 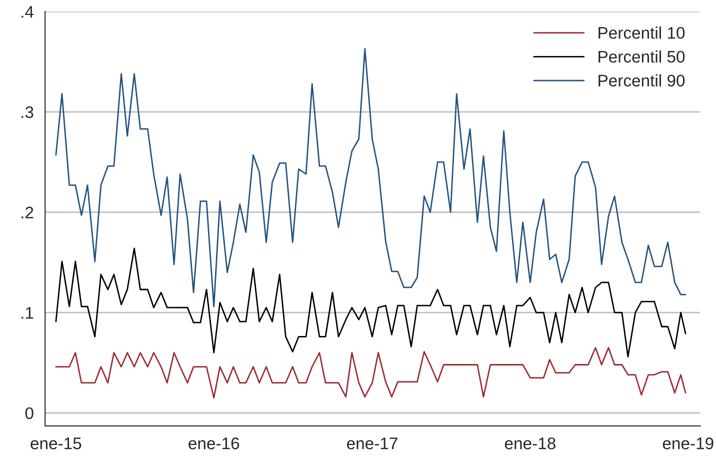 I want to click on legend-label: Percentil 10, so click(x=641, y=32).